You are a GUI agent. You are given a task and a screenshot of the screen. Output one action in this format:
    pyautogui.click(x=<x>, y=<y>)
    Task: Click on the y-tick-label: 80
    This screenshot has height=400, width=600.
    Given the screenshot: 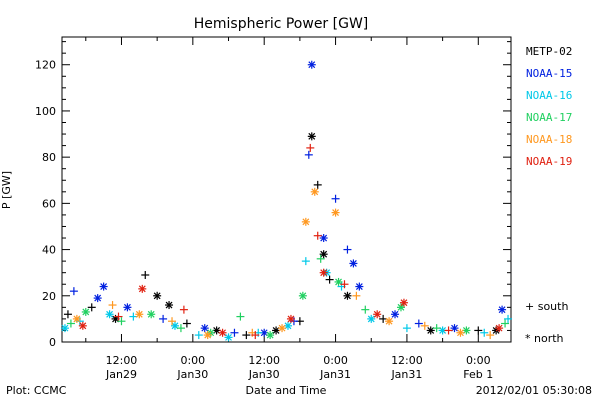 What is the action you would take?
    pyautogui.click(x=49, y=157)
    